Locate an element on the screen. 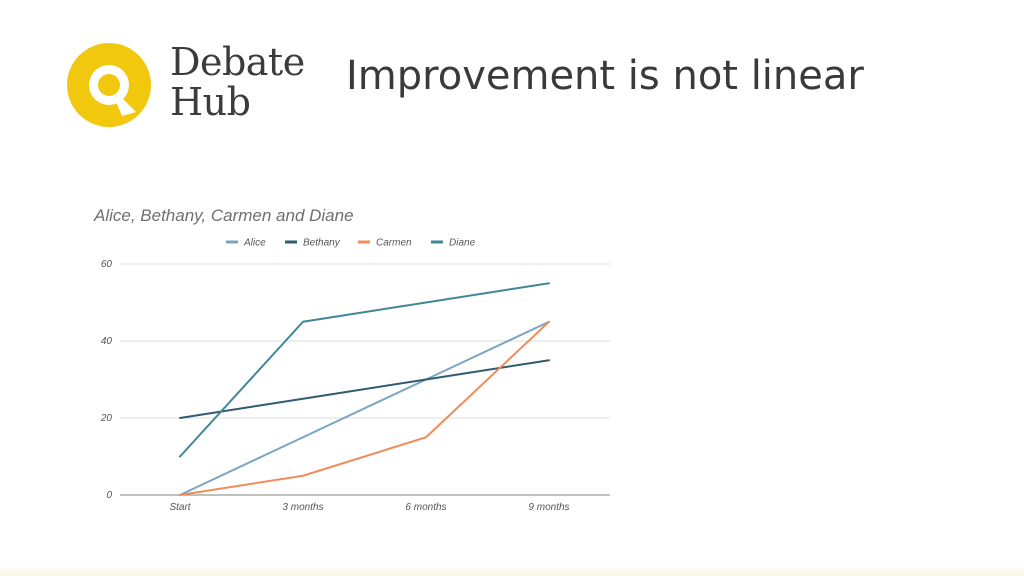  y-tick-label: 0 is located at coordinates (109, 495).